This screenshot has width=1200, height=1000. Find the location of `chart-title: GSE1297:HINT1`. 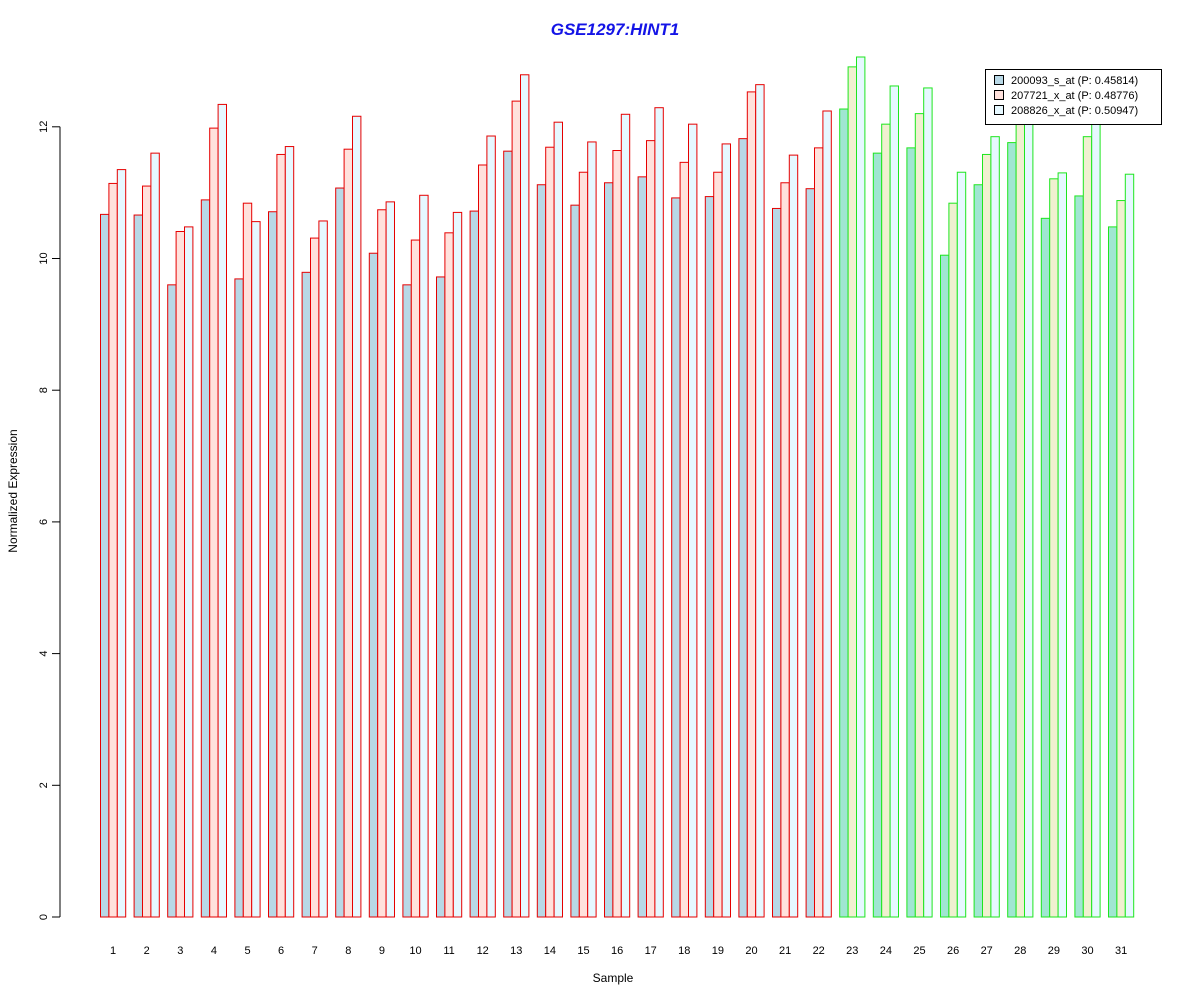

chart-title: GSE1297:HINT1 is located at coordinates (615, 29).